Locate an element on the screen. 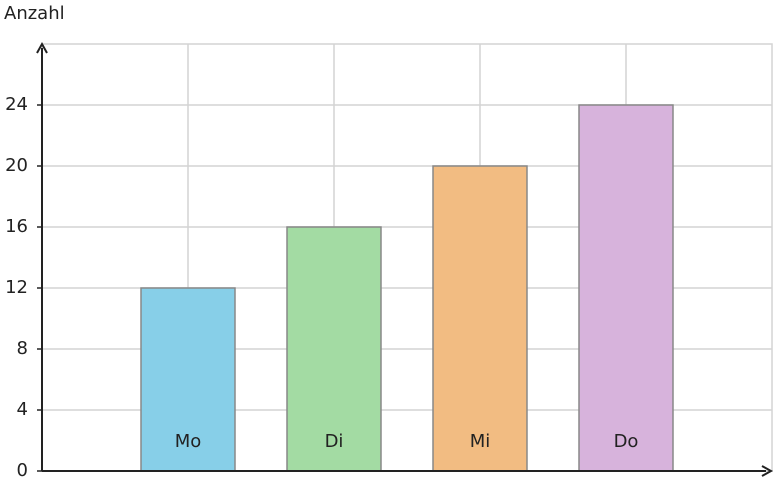 The image size is (775, 486). x-tick-label: Do is located at coordinates (626, 441).